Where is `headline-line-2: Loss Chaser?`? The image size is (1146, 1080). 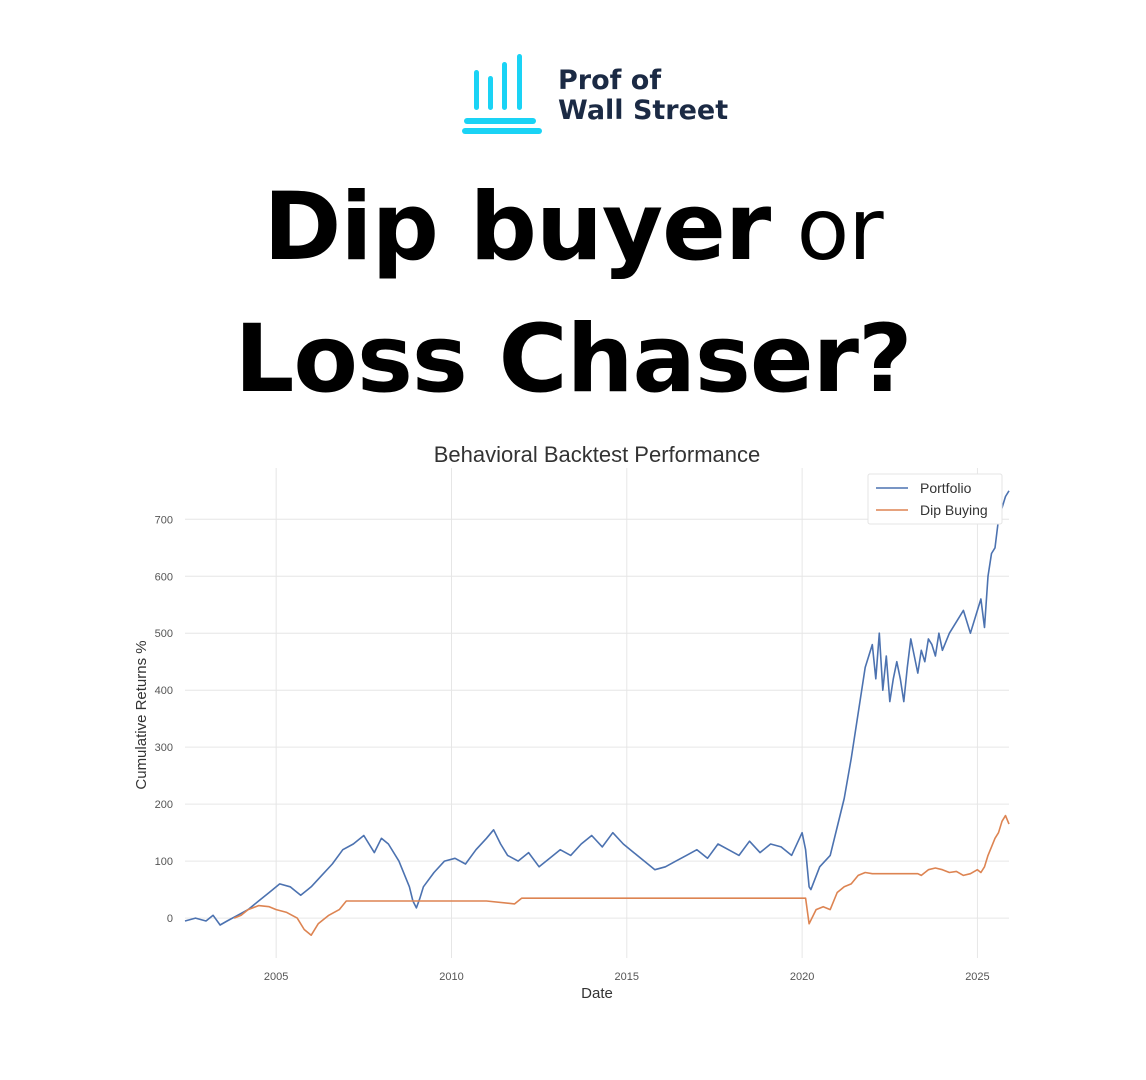 headline-line-2: Loss Chaser? is located at coordinates (573, 359).